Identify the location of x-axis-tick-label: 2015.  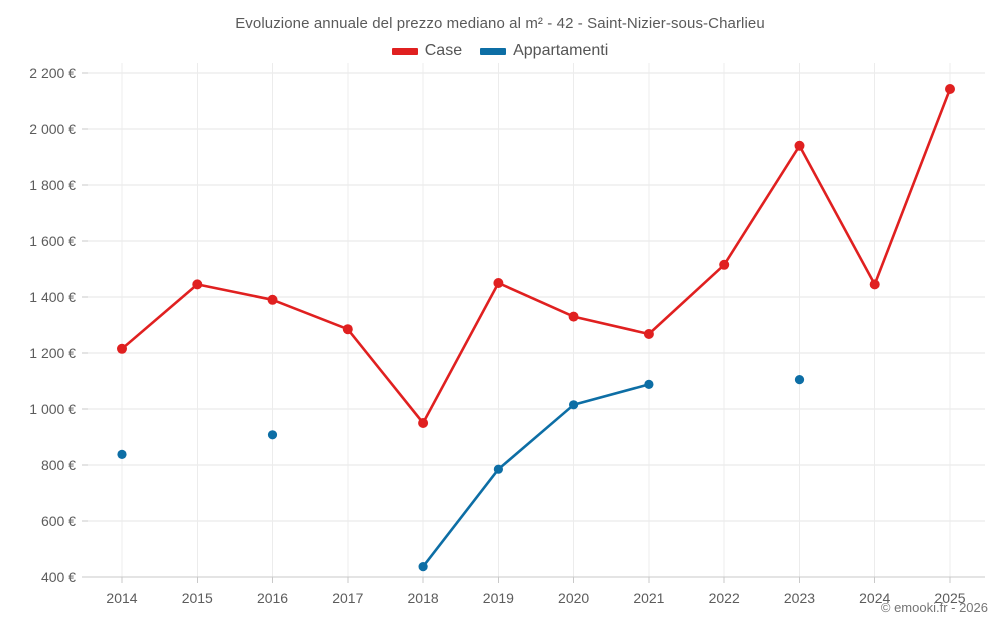
(197, 598).